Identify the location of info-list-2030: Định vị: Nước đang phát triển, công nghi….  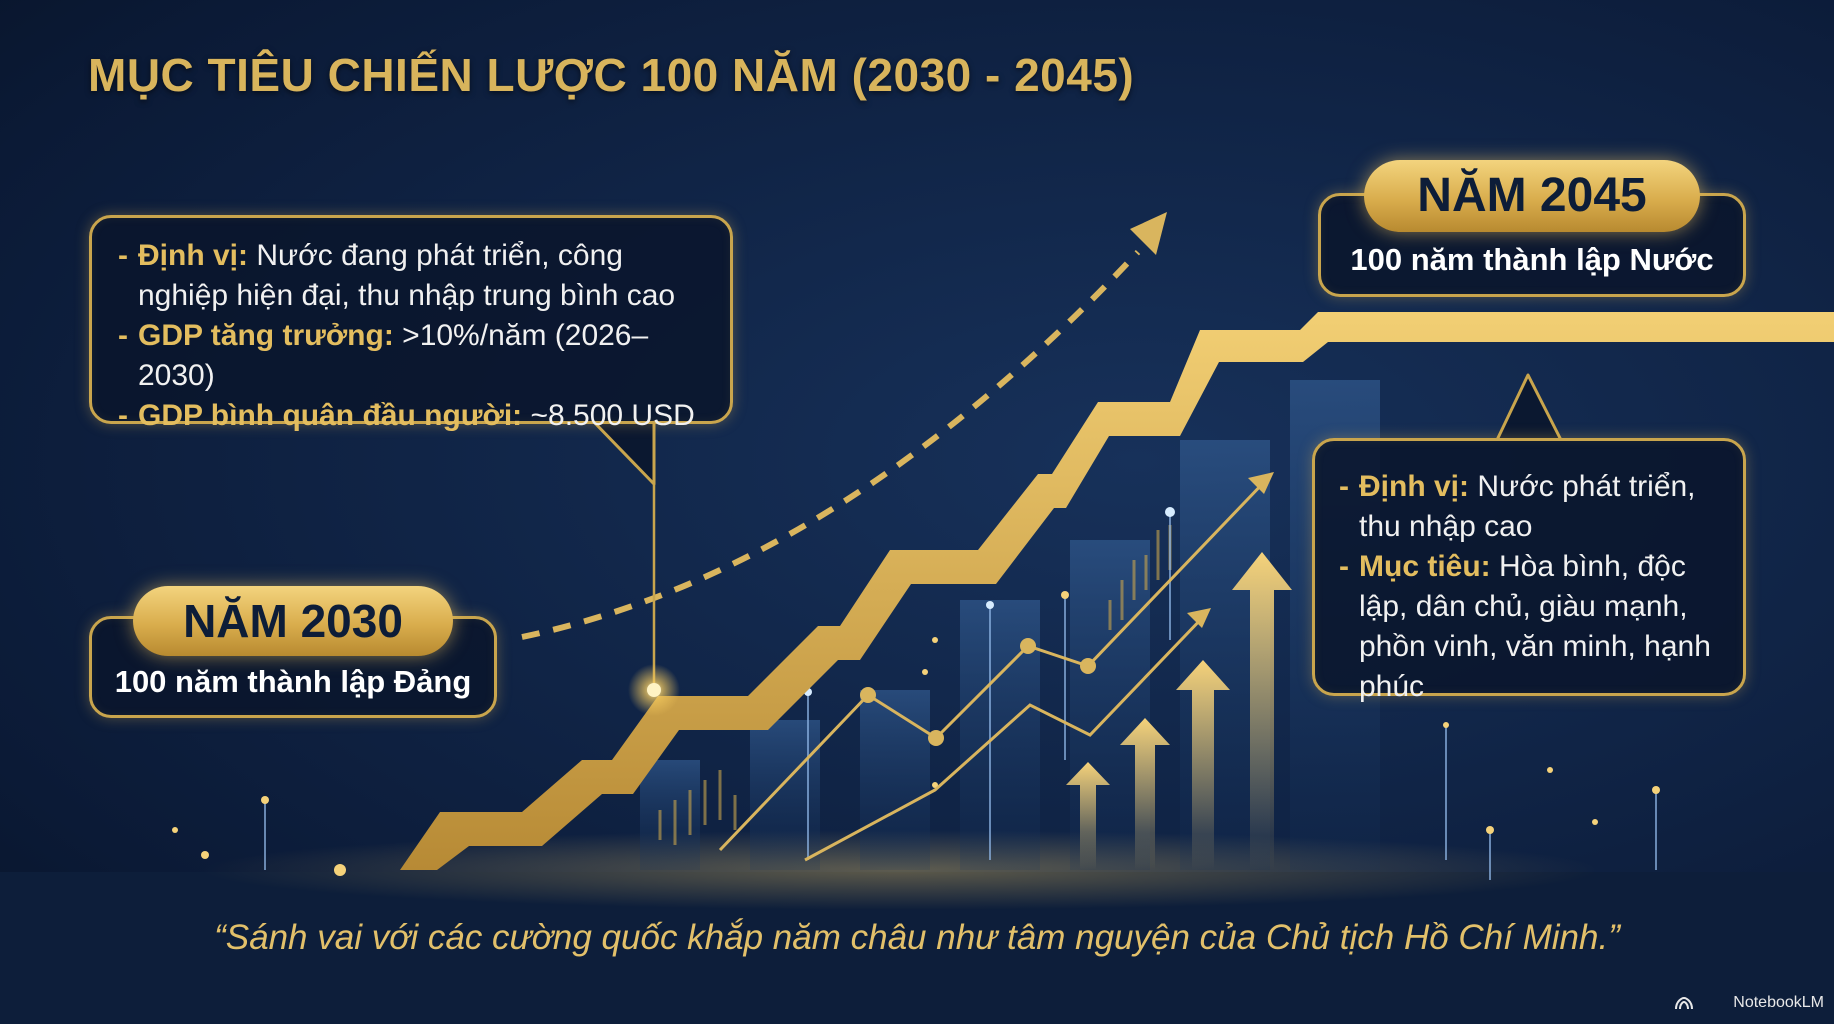
(412, 336).